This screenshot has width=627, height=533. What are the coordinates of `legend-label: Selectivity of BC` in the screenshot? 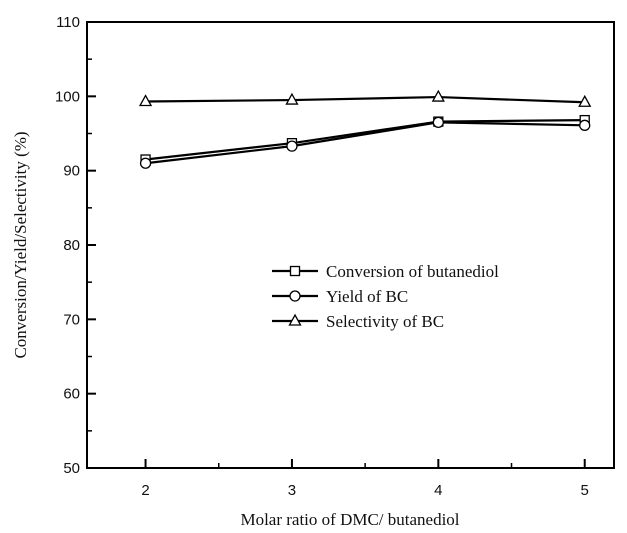 It's located at (385, 321).